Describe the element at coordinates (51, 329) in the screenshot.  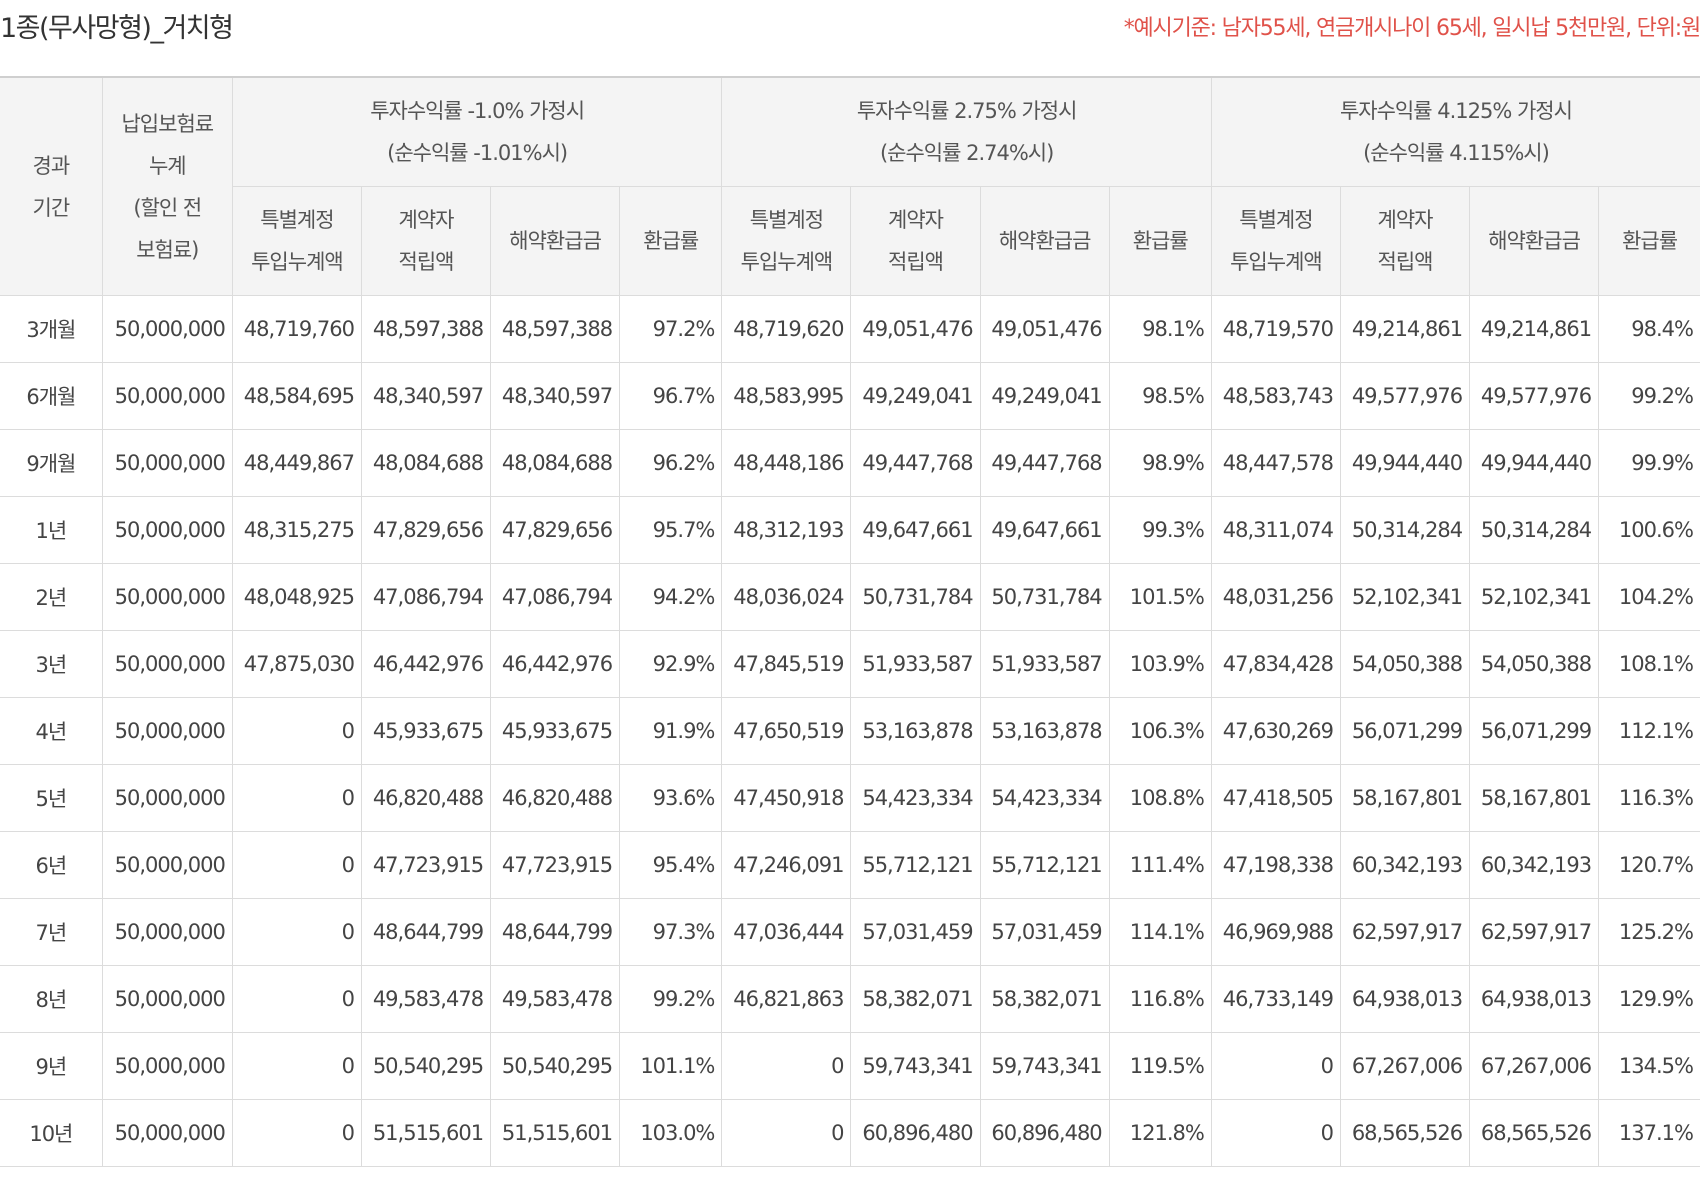
I see `cell-period: 3개월` at that location.